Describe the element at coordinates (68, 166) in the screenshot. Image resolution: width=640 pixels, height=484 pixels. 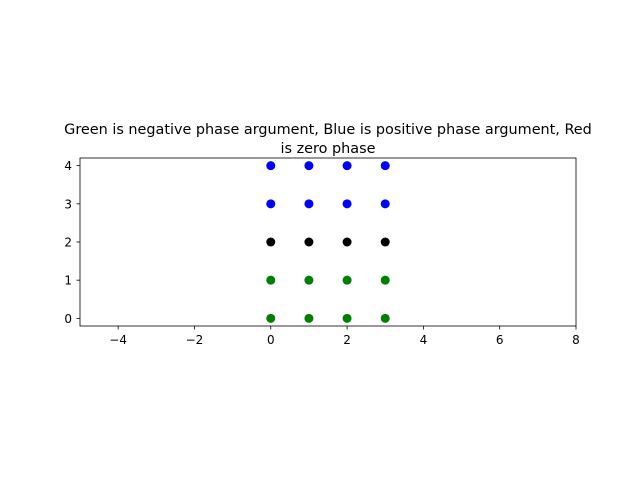
I see `y-tick-label: 4` at that location.